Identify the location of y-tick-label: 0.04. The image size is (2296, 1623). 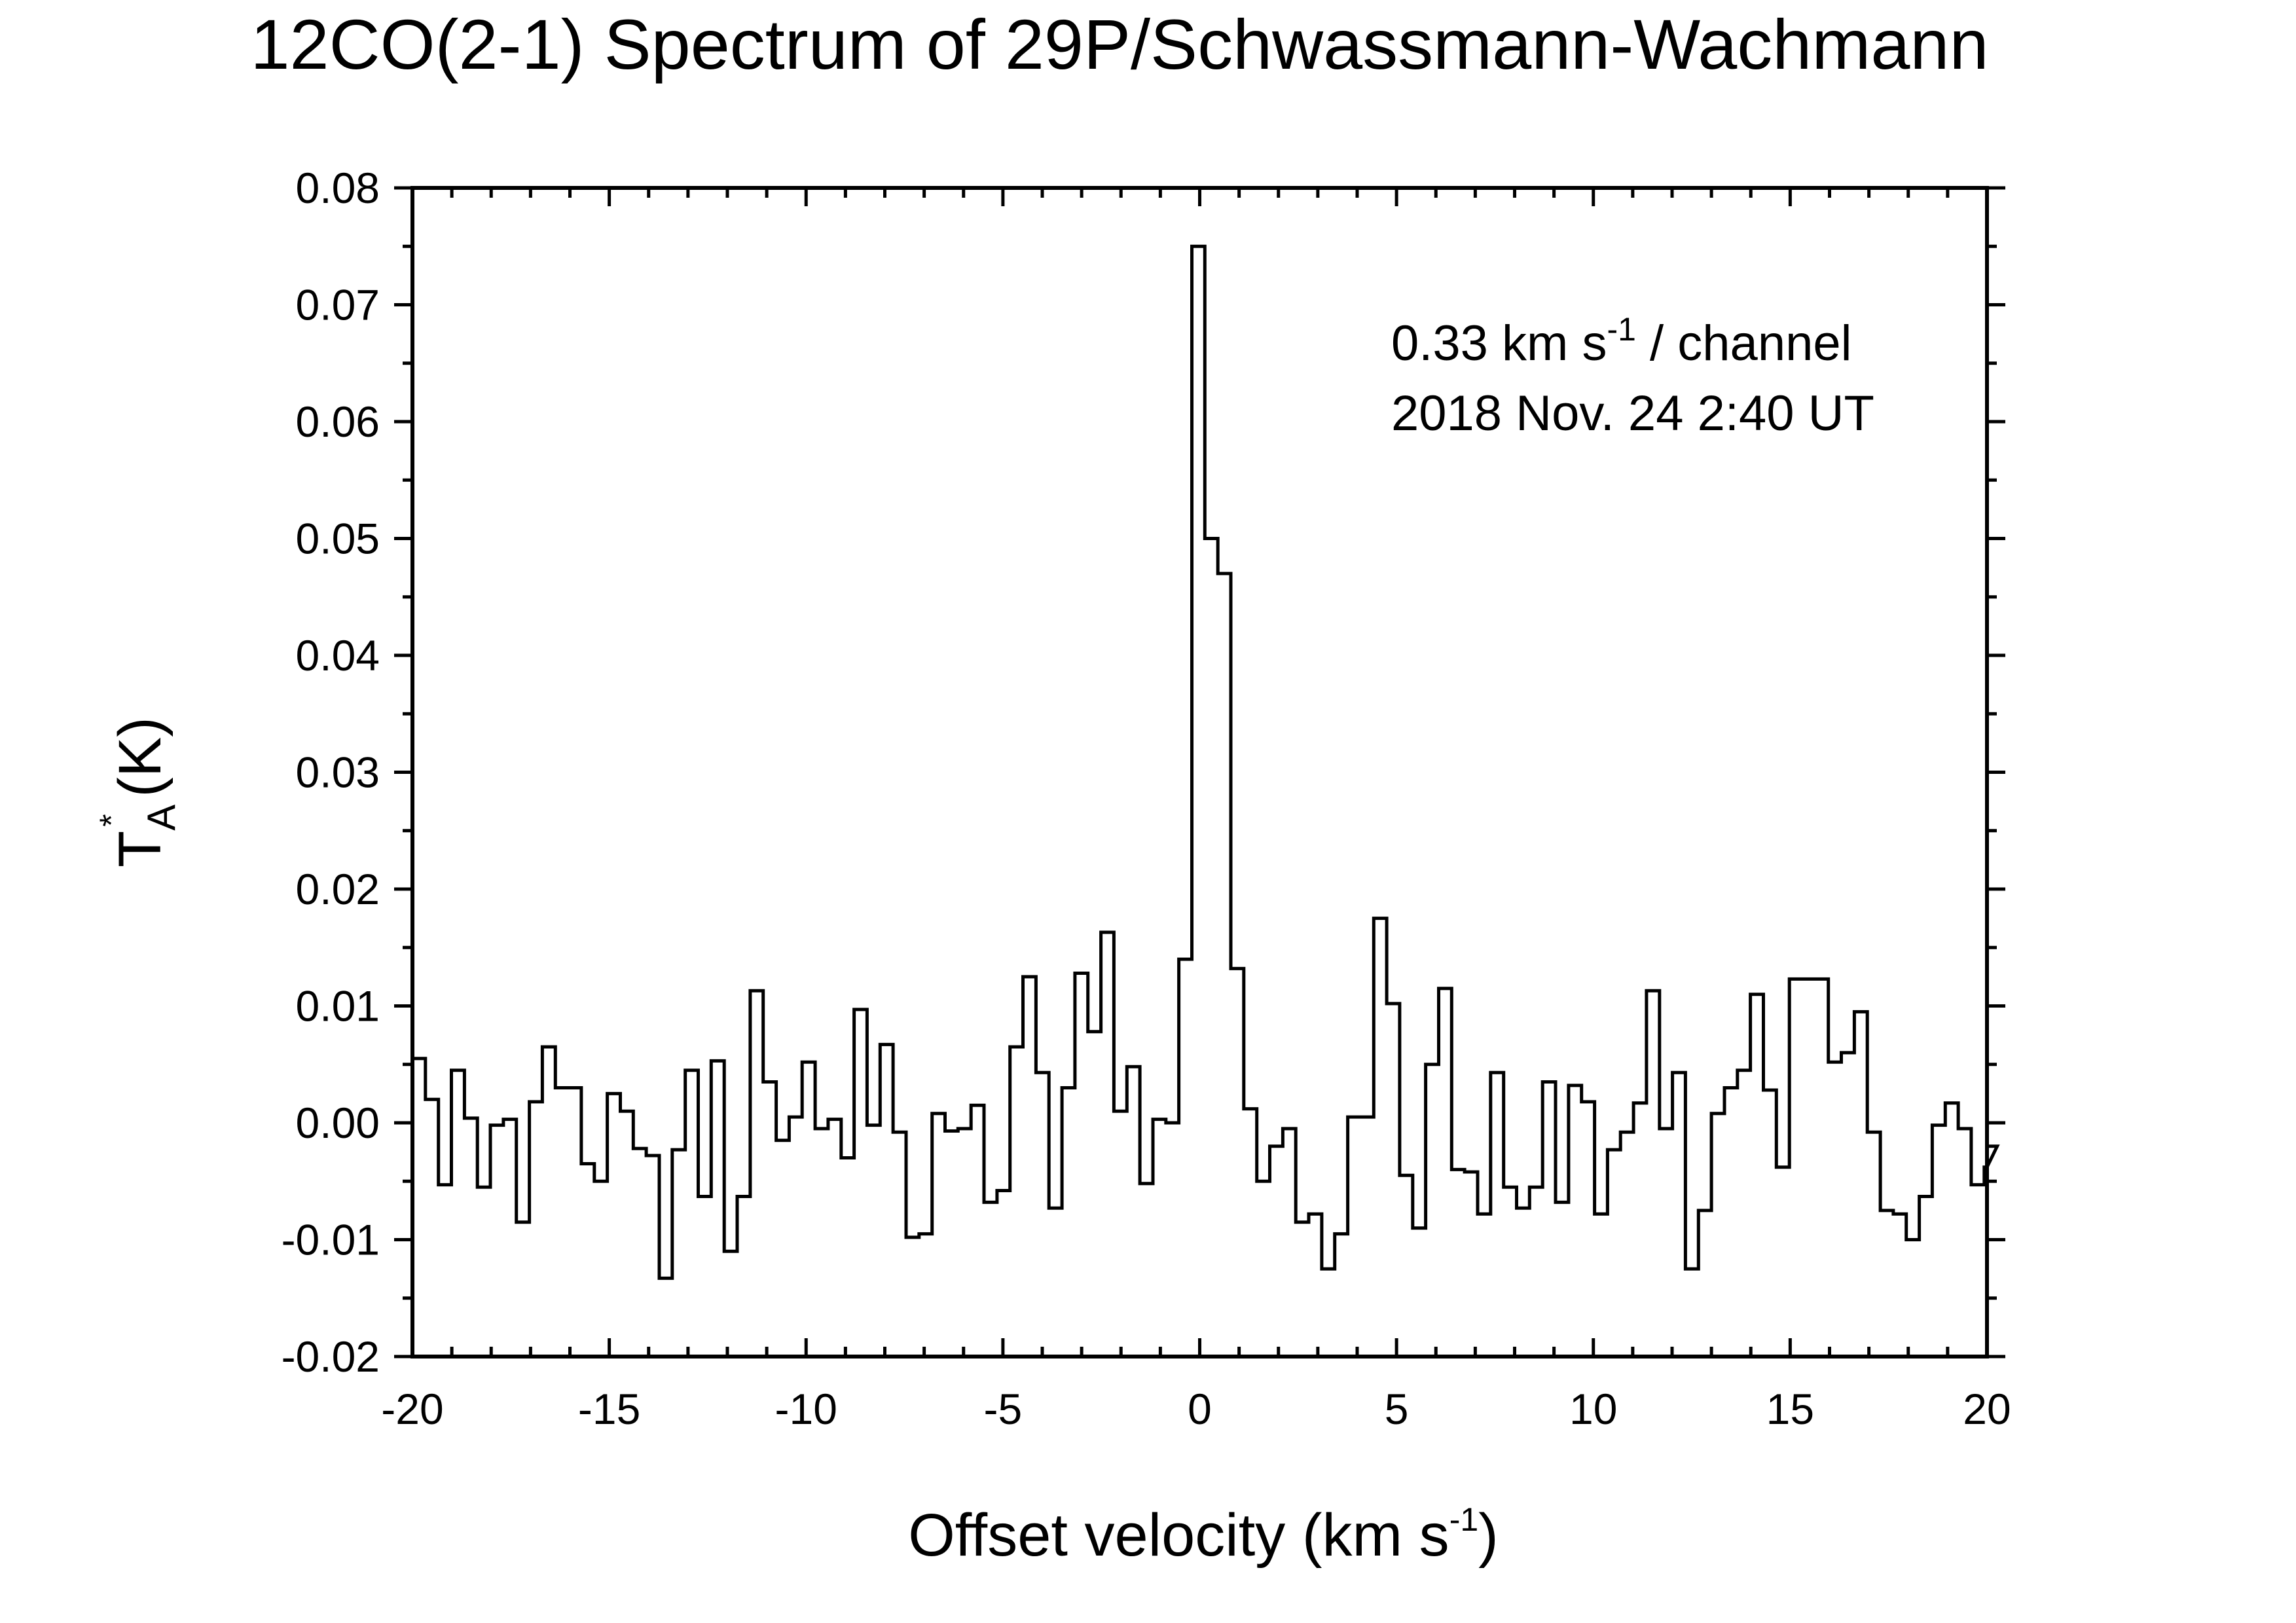
(338, 655).